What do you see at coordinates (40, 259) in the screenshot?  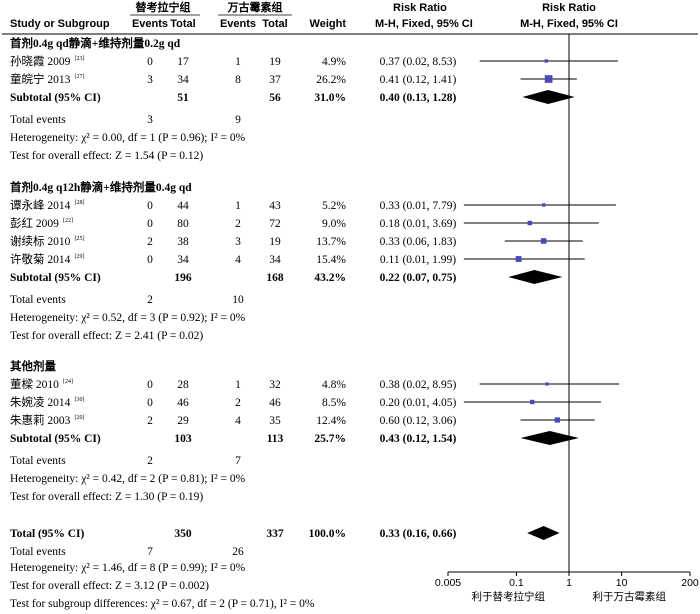 I see `study-name: 许敬菊 2014` at bounding box center [40, 259].